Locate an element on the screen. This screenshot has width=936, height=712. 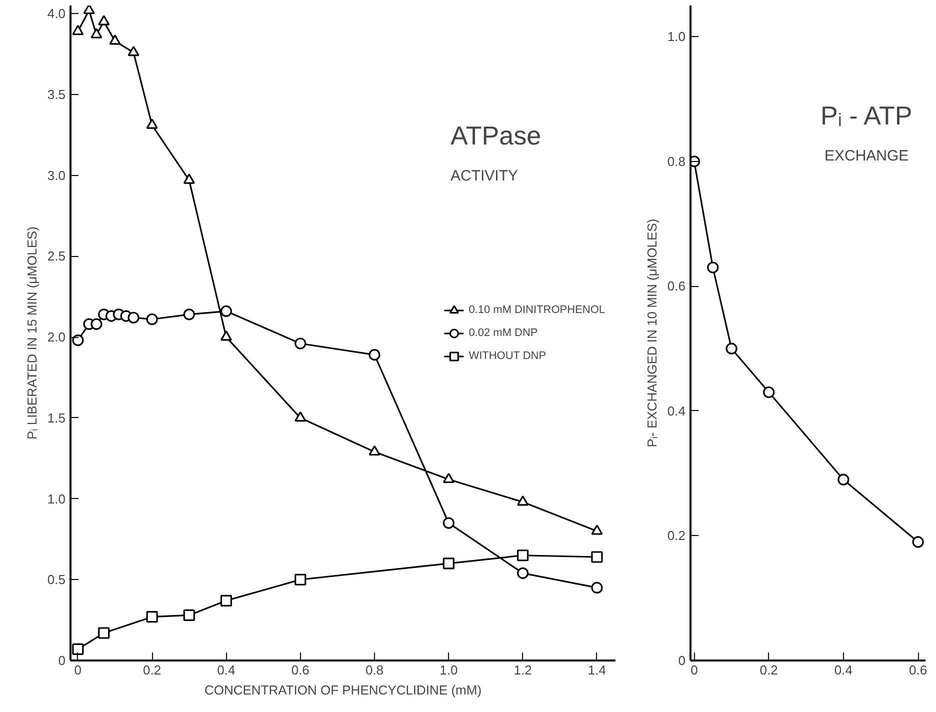
annotation: Pᵢ - ATP is located at coordinates (866, 115).